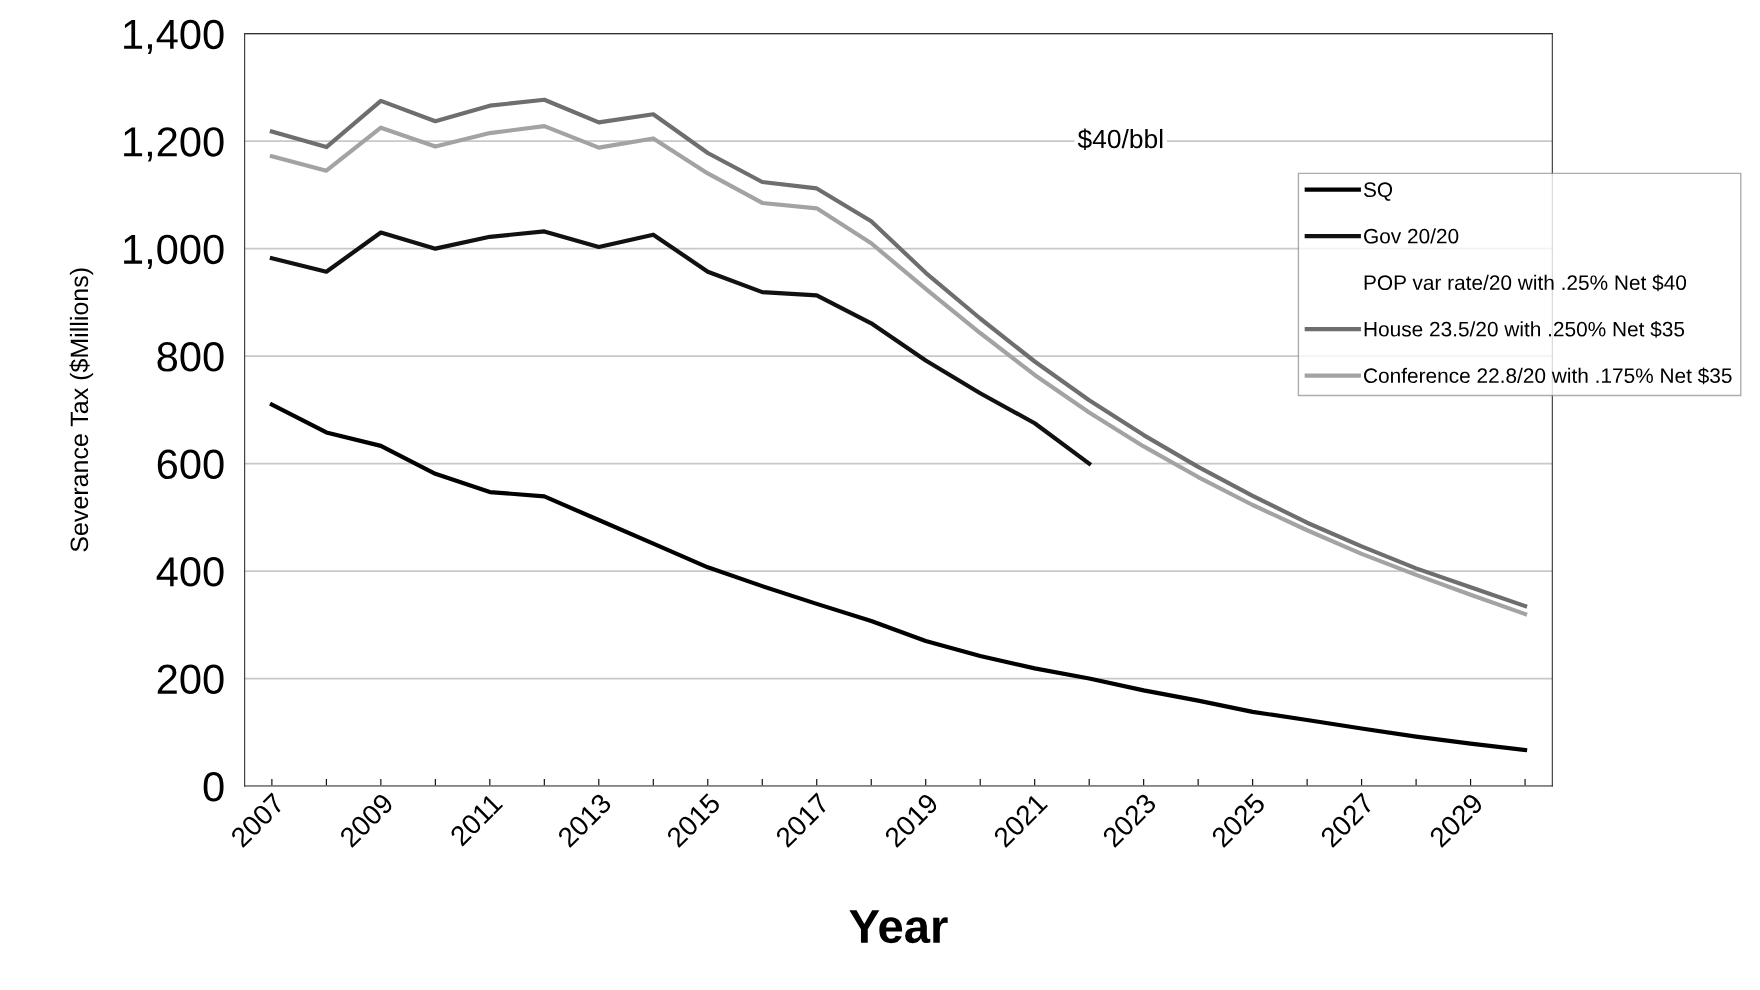 This screenshot has width=1760, height=990. What do you see at coordinates (174, 37) in the screenshot?
I see `y-tick-label: 1,400` at bounding box center [174, 37].